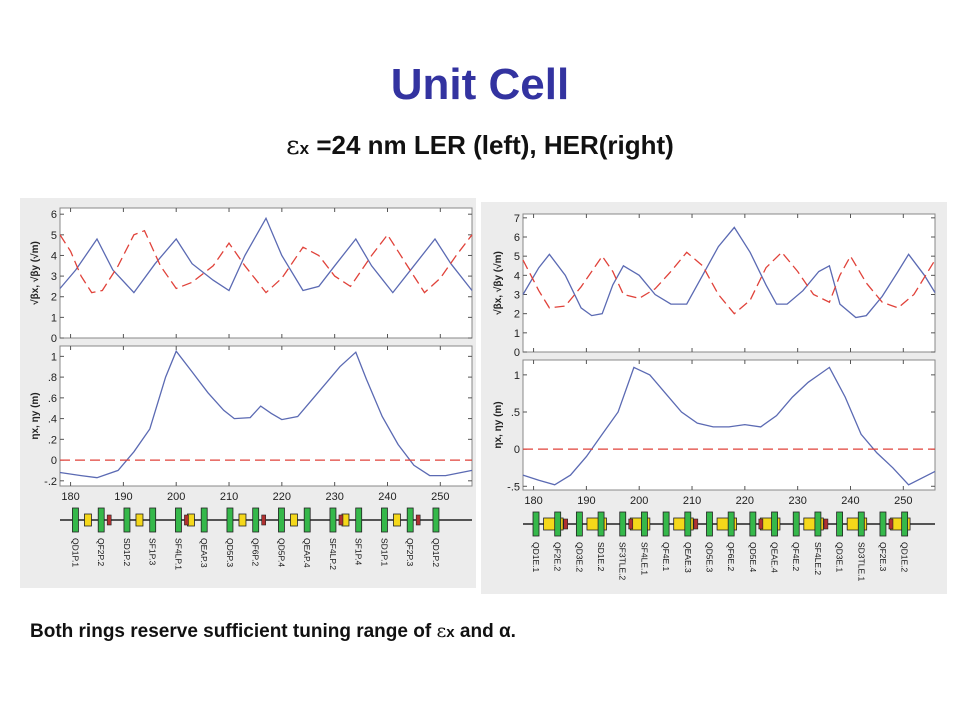  What do you see at coordinates (745, 501) in the screenshot?
I see `her-xtick-label: 220` at bounding box center [745, 501].